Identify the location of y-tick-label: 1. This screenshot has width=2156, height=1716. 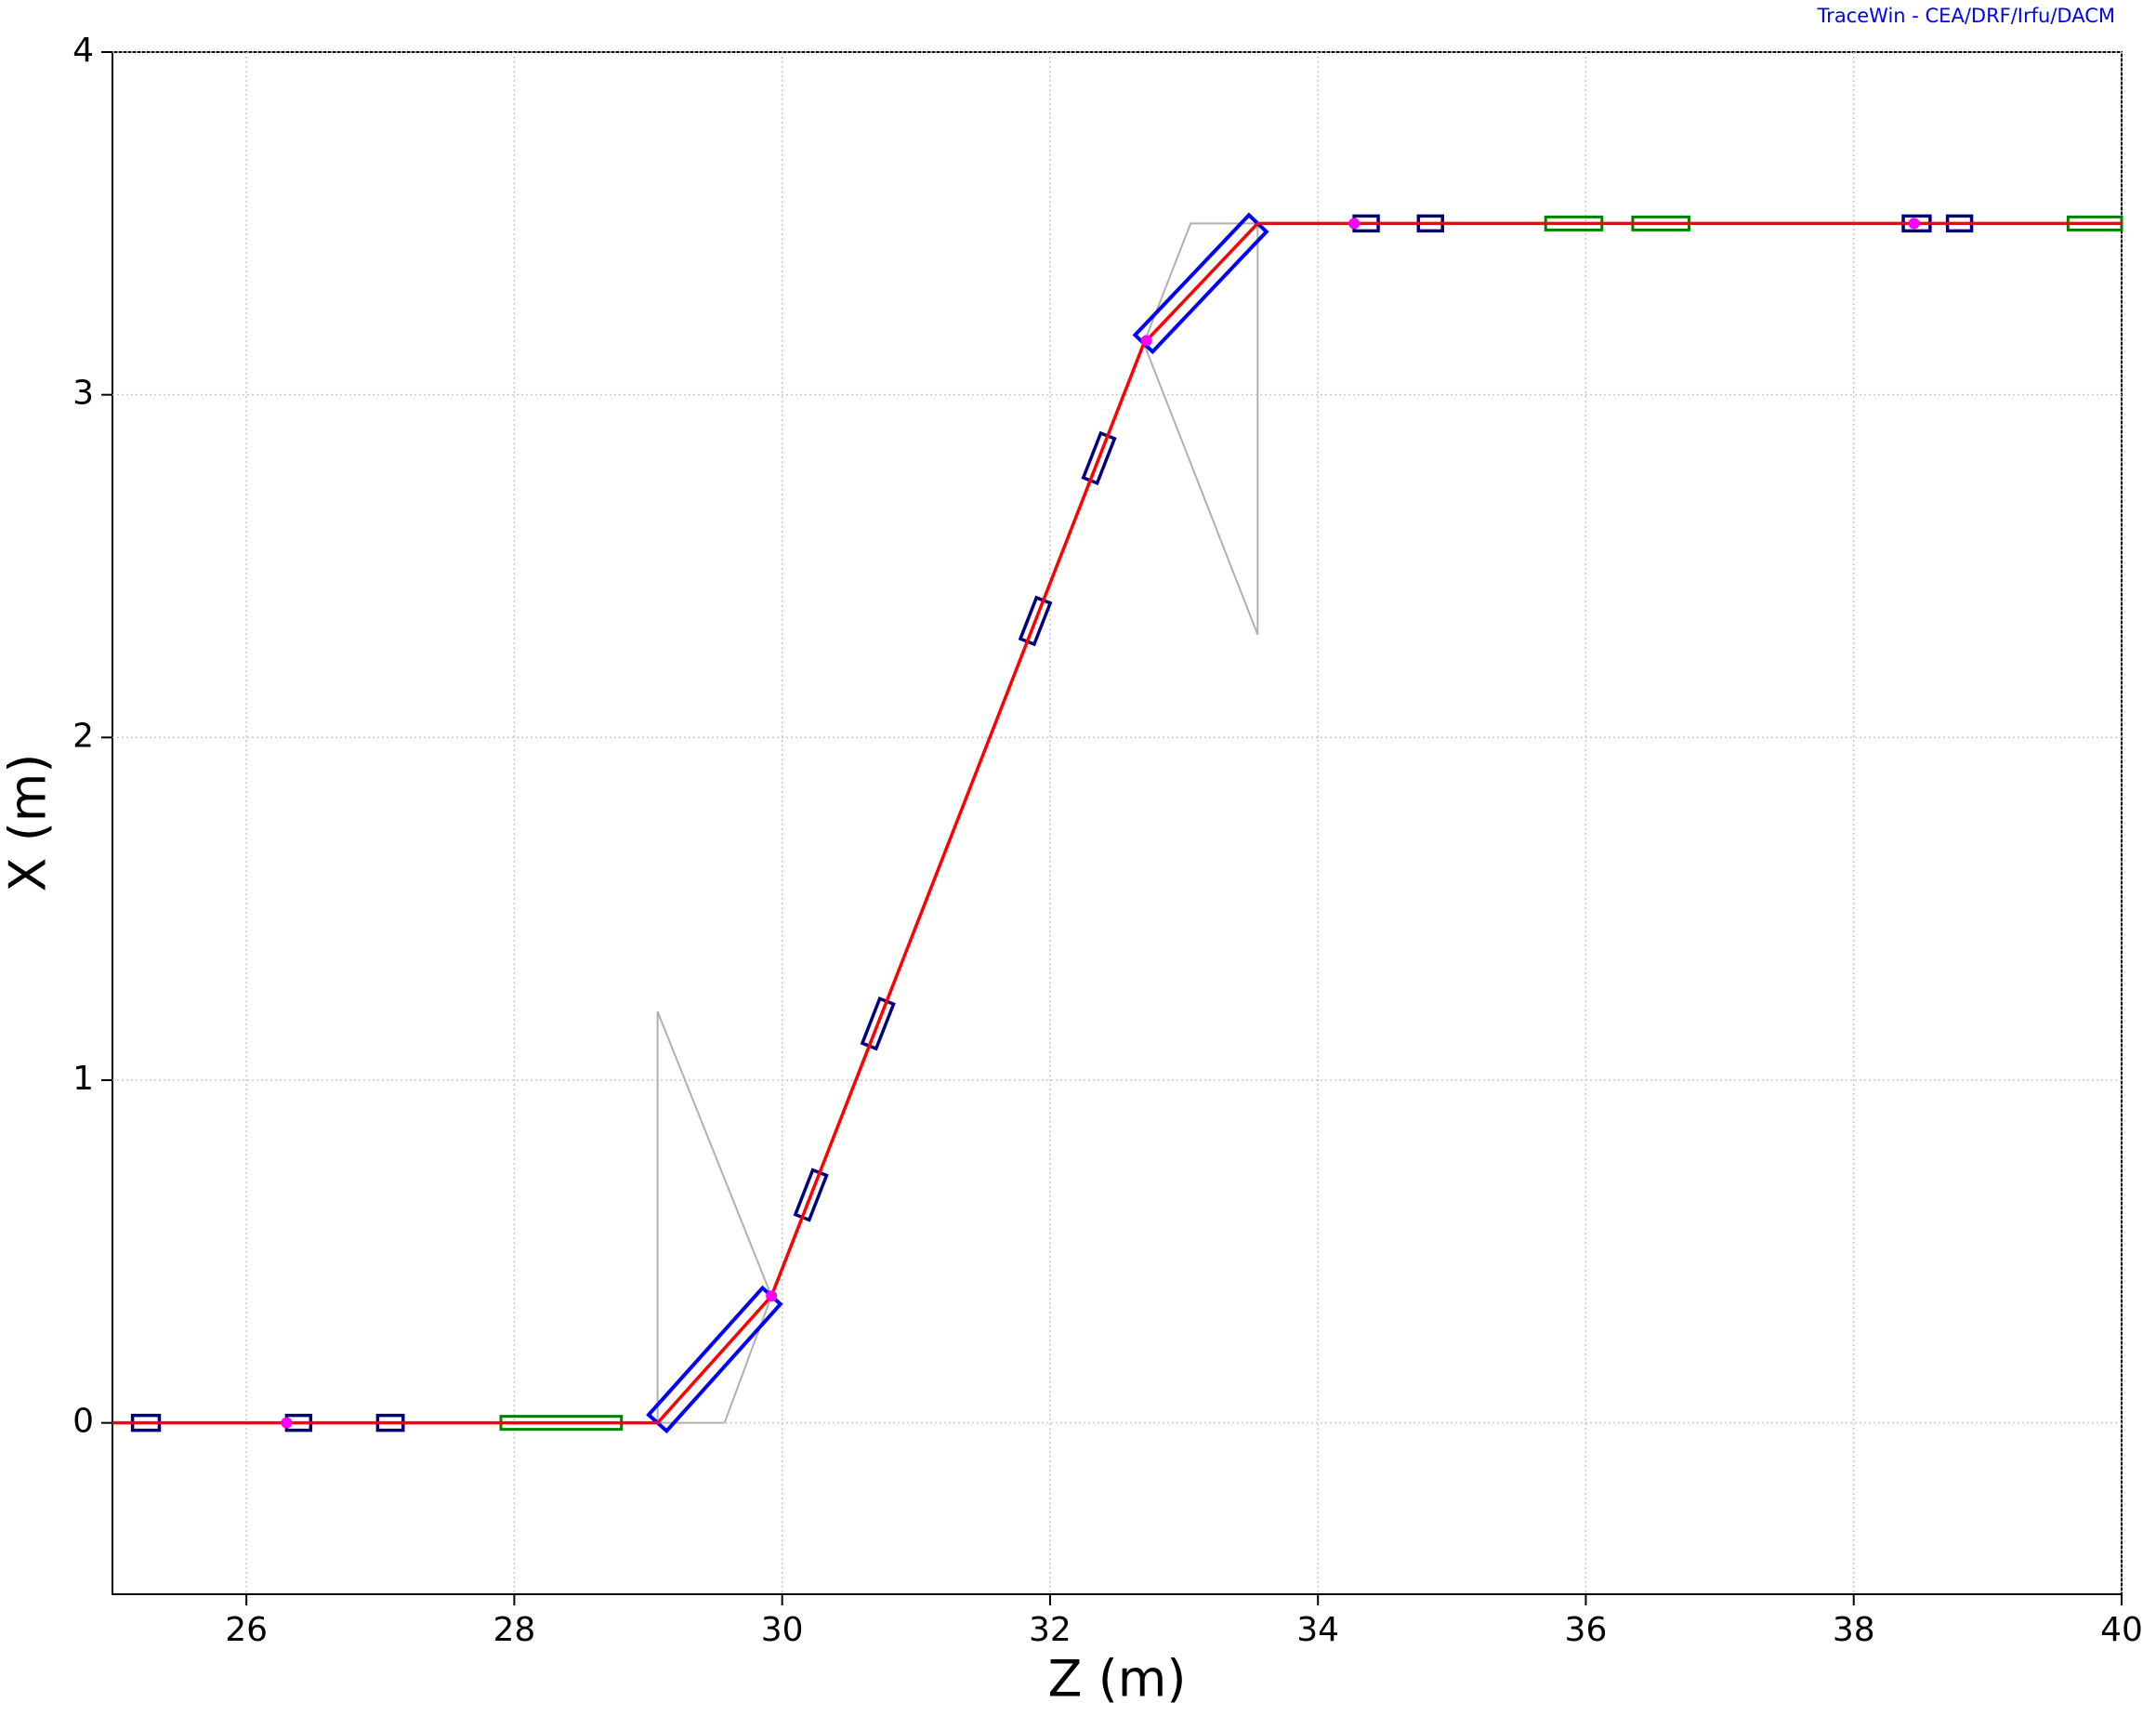
(83, 1079).